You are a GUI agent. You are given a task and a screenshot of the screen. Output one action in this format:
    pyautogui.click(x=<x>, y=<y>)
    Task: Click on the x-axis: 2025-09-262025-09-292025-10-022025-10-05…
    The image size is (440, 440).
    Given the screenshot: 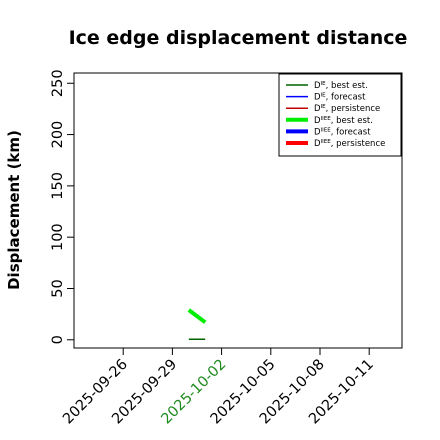 What is the action you would take?
    pyautogui.click(x=218, y=387)
    